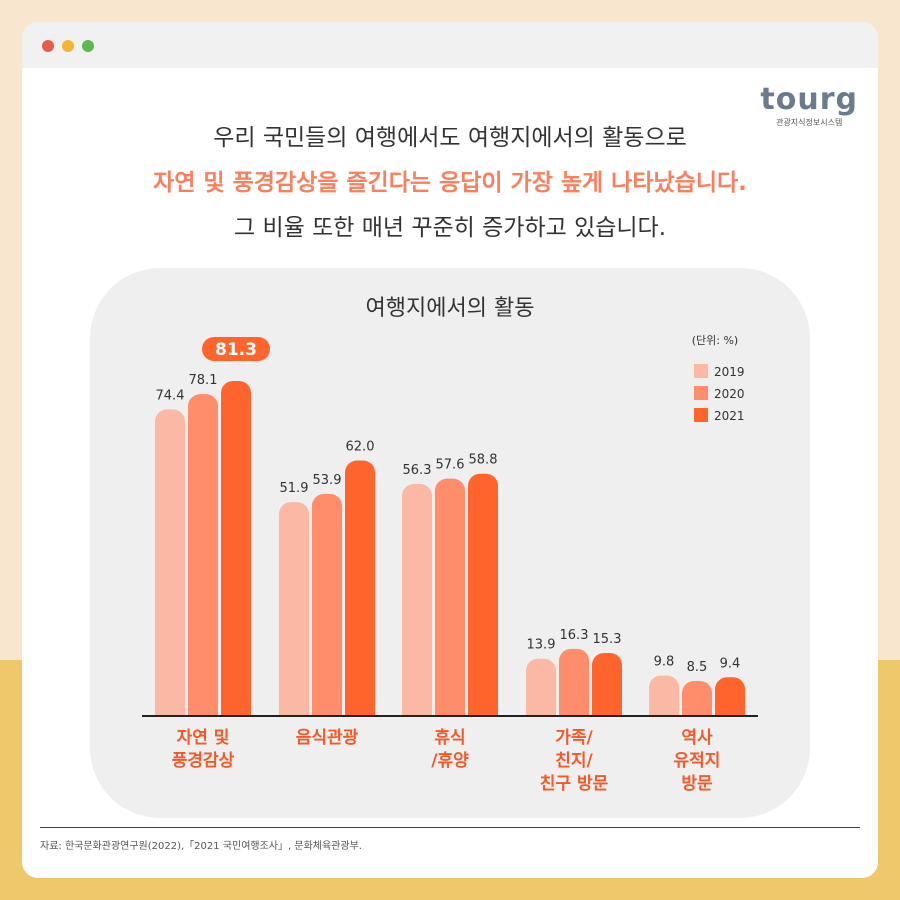  I want to click on data-label: 81.3, so click(236, 350).